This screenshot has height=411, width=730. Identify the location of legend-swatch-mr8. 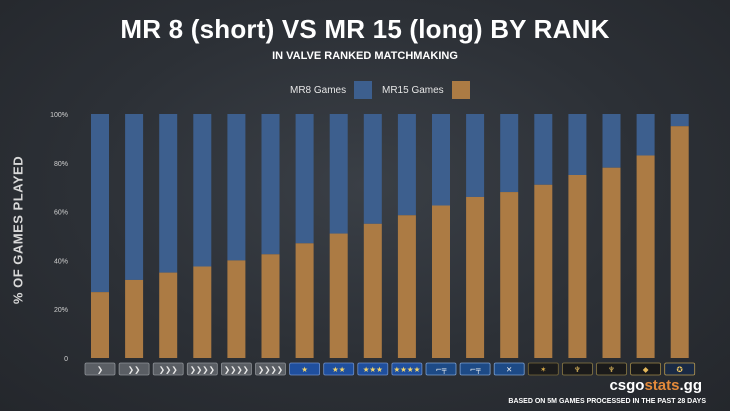
(363, 90).